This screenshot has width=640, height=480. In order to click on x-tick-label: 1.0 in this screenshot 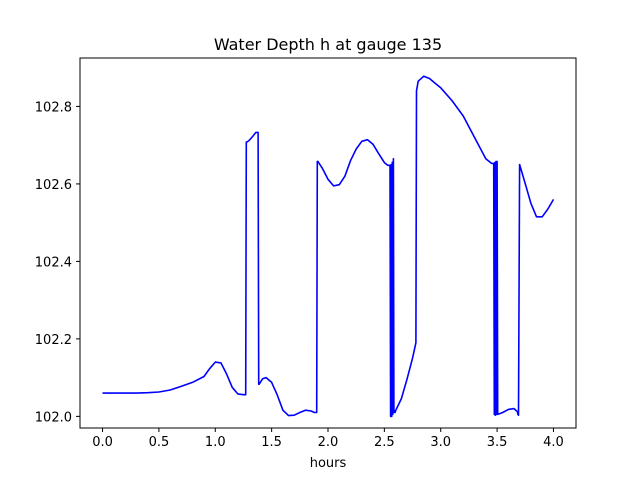, I will do `click(215, 442)`.